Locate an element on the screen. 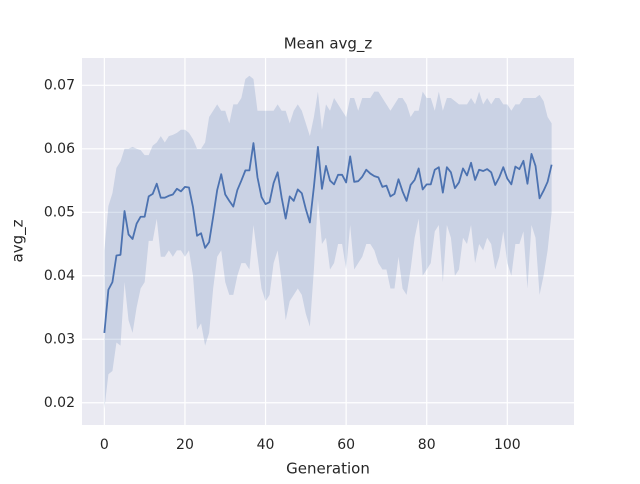 This screenshot has width=640, height=484. y-axis-label: avg_z is located at coordinates (18, 240).